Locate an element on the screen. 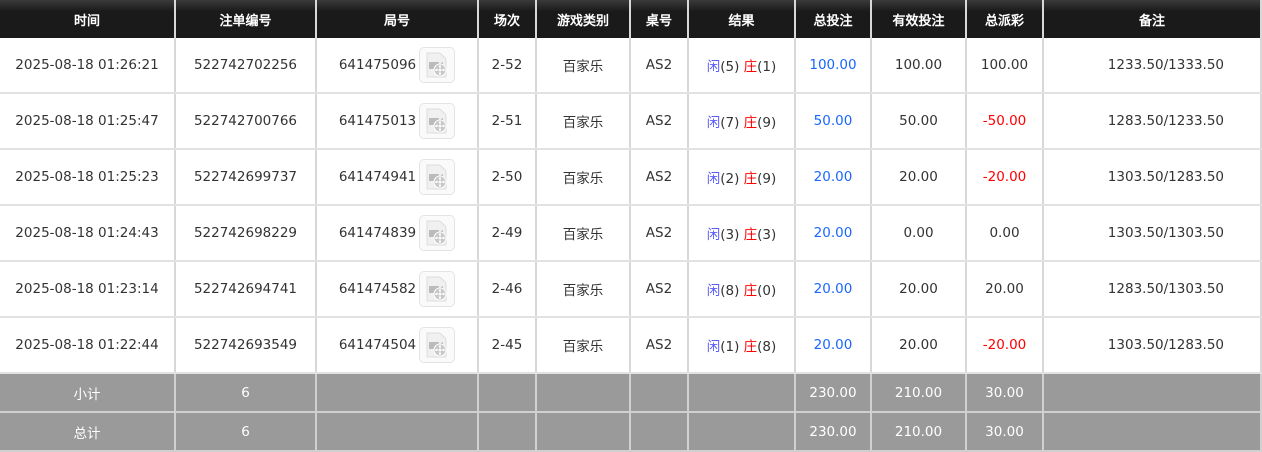  column-header: 结果 is located at coordinates (742, 19).